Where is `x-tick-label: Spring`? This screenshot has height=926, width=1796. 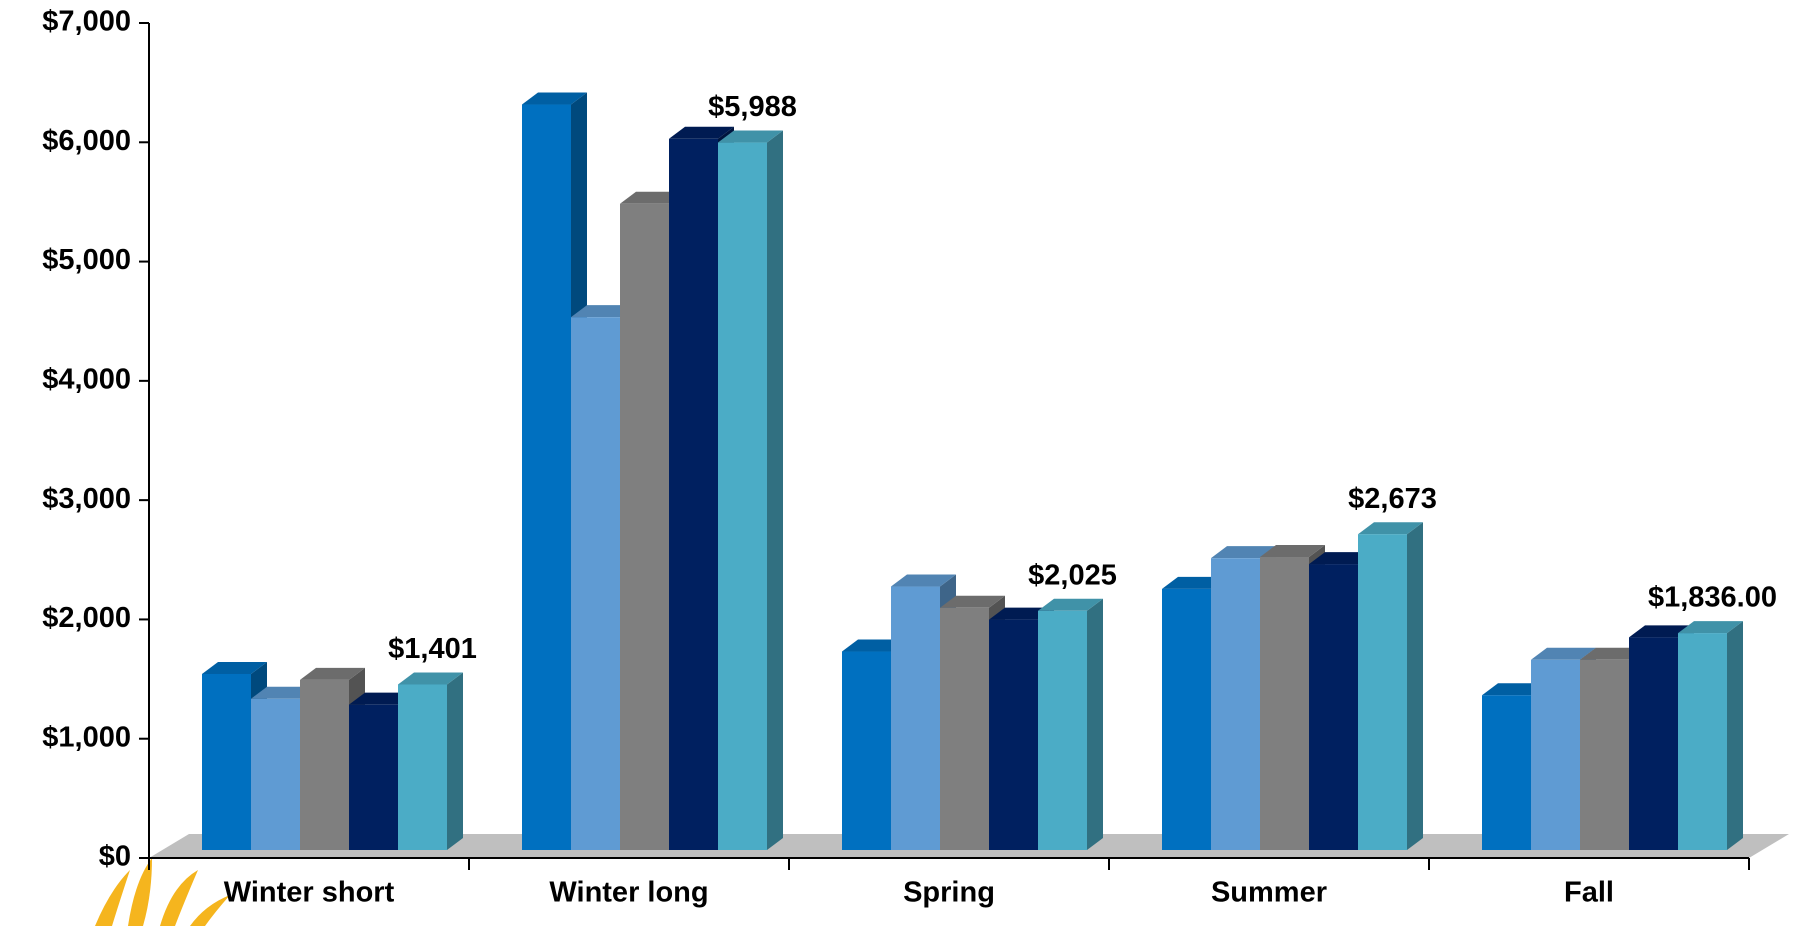
x-tick-label: Spring is located at coordinates (949, 893).